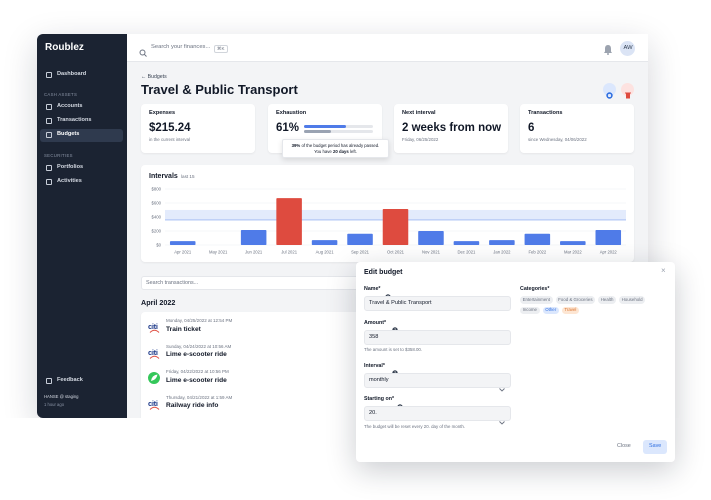 Image resolution: width=711 pixels, height=500 pixels. What do you see at coordinates (420, 139) in the screenshot?
I see `stat-note: Friday, 06/25/2022` at bounding box center [420, 139].